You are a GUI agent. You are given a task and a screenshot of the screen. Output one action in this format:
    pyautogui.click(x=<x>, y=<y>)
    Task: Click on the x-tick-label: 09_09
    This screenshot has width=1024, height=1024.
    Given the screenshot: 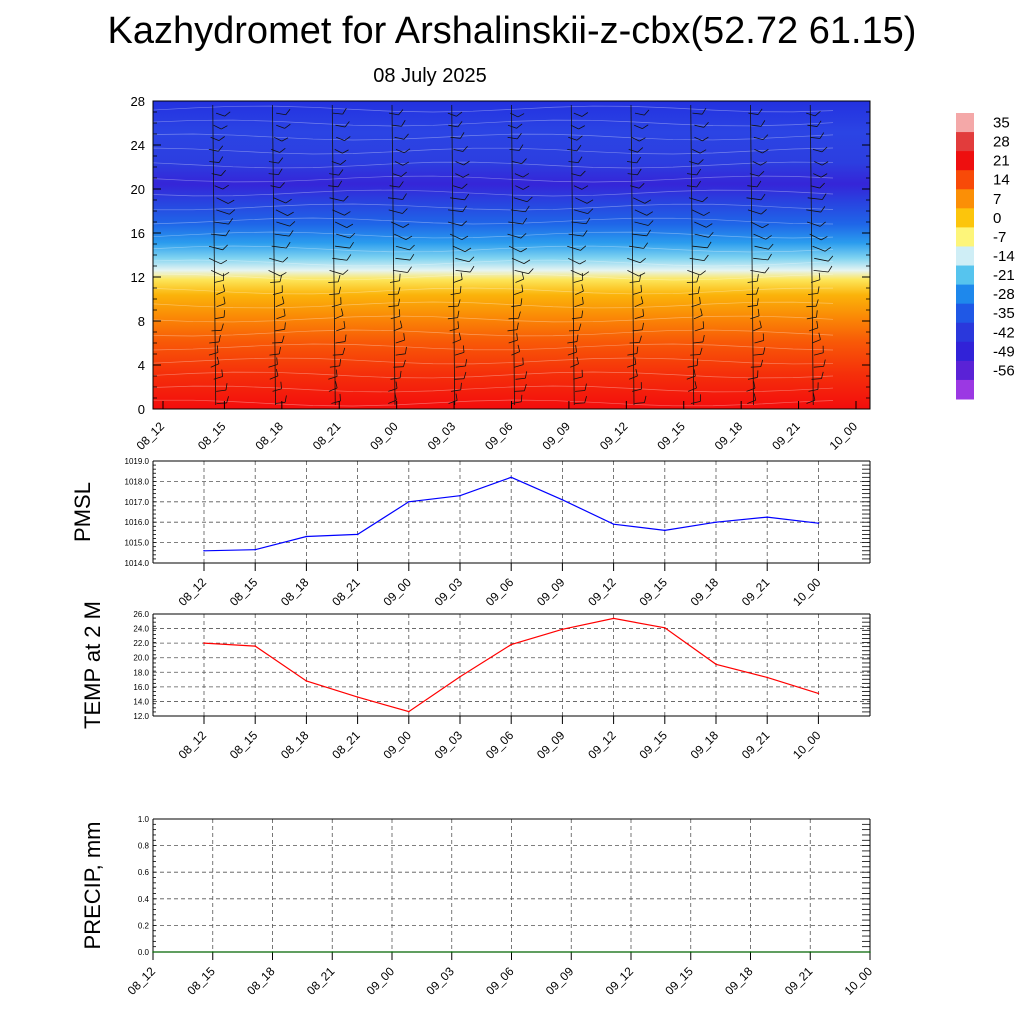 What is the action you would take?
    pyautogui.click(x=551, y=592)
    